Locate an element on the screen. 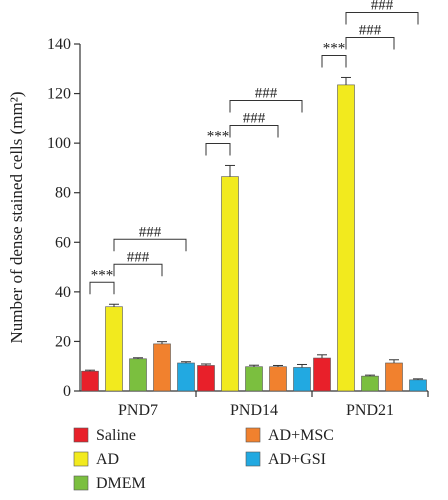 The width and height of the screenshot is (448, 500). bar-ad-pnd21 is located at coordinates (346, 238).